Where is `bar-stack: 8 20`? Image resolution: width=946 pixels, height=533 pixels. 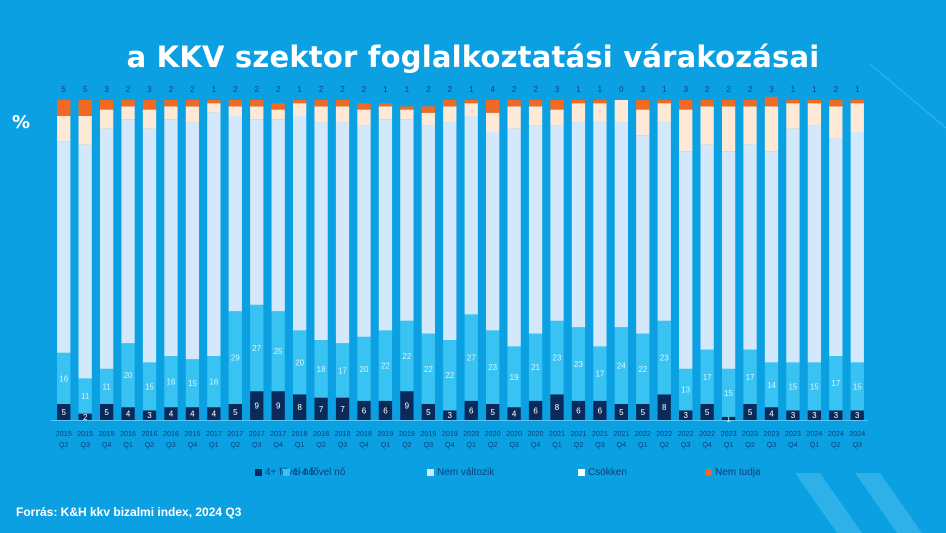
bar-stack: 8 20 is located at coordinates (299, 260).